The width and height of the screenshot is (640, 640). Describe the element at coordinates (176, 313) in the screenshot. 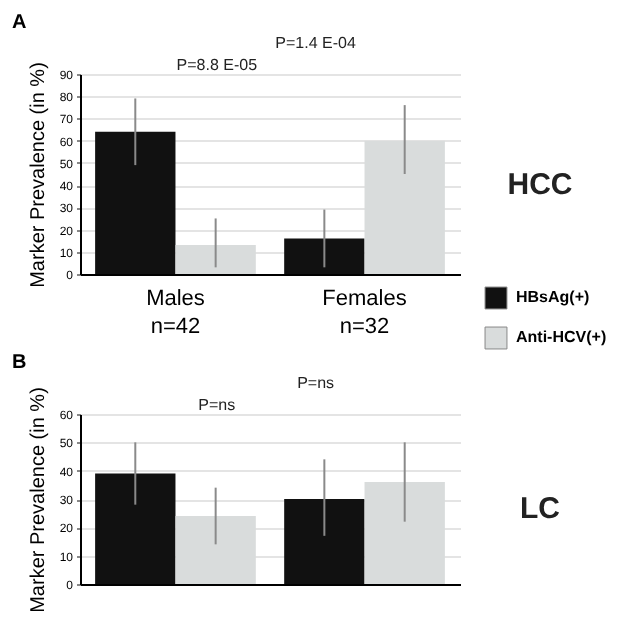

I see `x-tick-label: Males n=42` at that location.